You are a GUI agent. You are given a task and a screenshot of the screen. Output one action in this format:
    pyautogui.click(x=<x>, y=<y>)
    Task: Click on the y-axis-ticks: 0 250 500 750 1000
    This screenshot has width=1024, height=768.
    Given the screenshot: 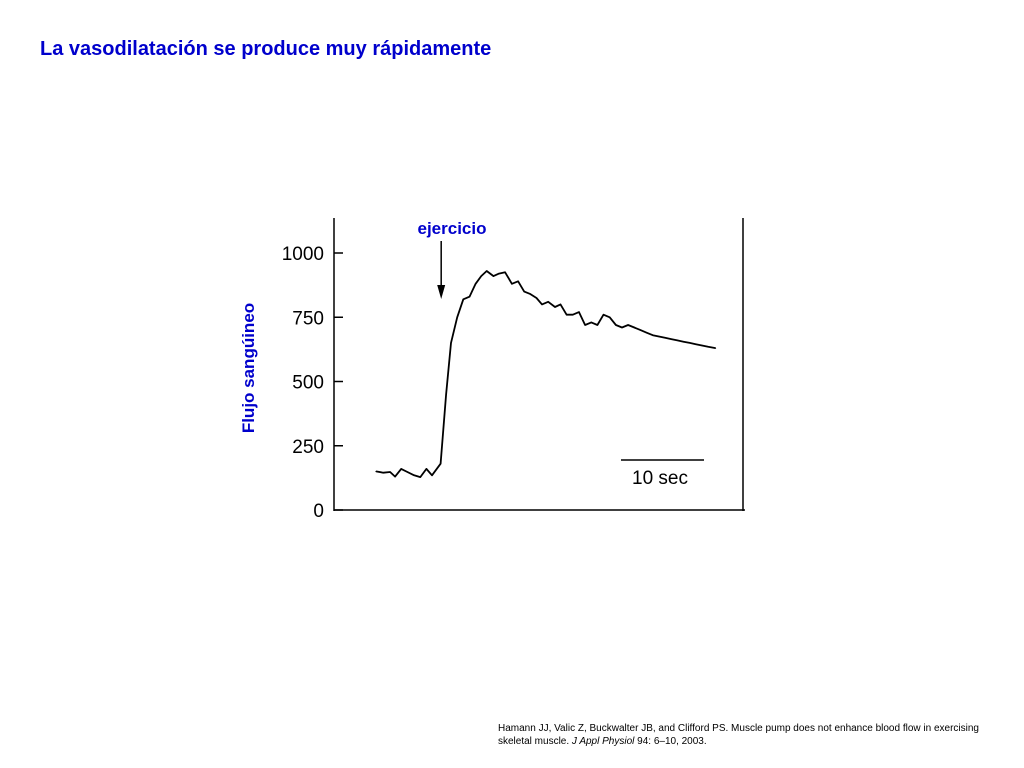 What is the action you would take?
    pyautogui.click(x=312, y=383)
    